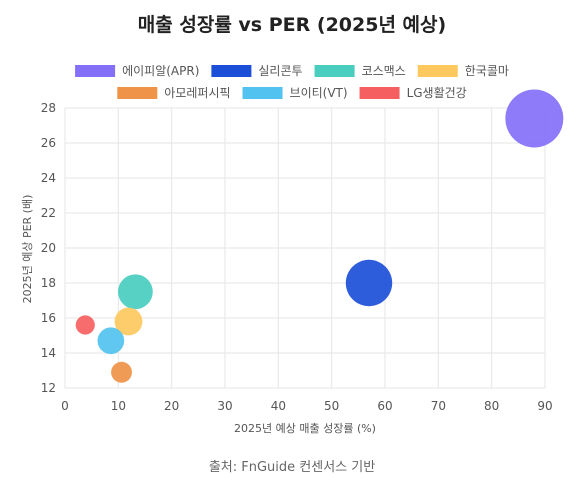 This screenshot has height=489, width=585. What do you see at coordinates (197, 93) in the screenshot?
I see `legend-label: 아모레퍼시픽` at bounding box center [197, 93].